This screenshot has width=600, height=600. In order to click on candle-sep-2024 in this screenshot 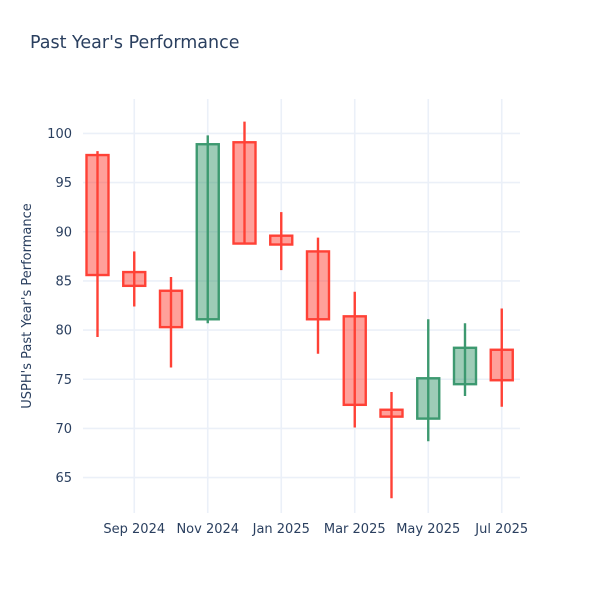, I will do `click(134, 279)`.